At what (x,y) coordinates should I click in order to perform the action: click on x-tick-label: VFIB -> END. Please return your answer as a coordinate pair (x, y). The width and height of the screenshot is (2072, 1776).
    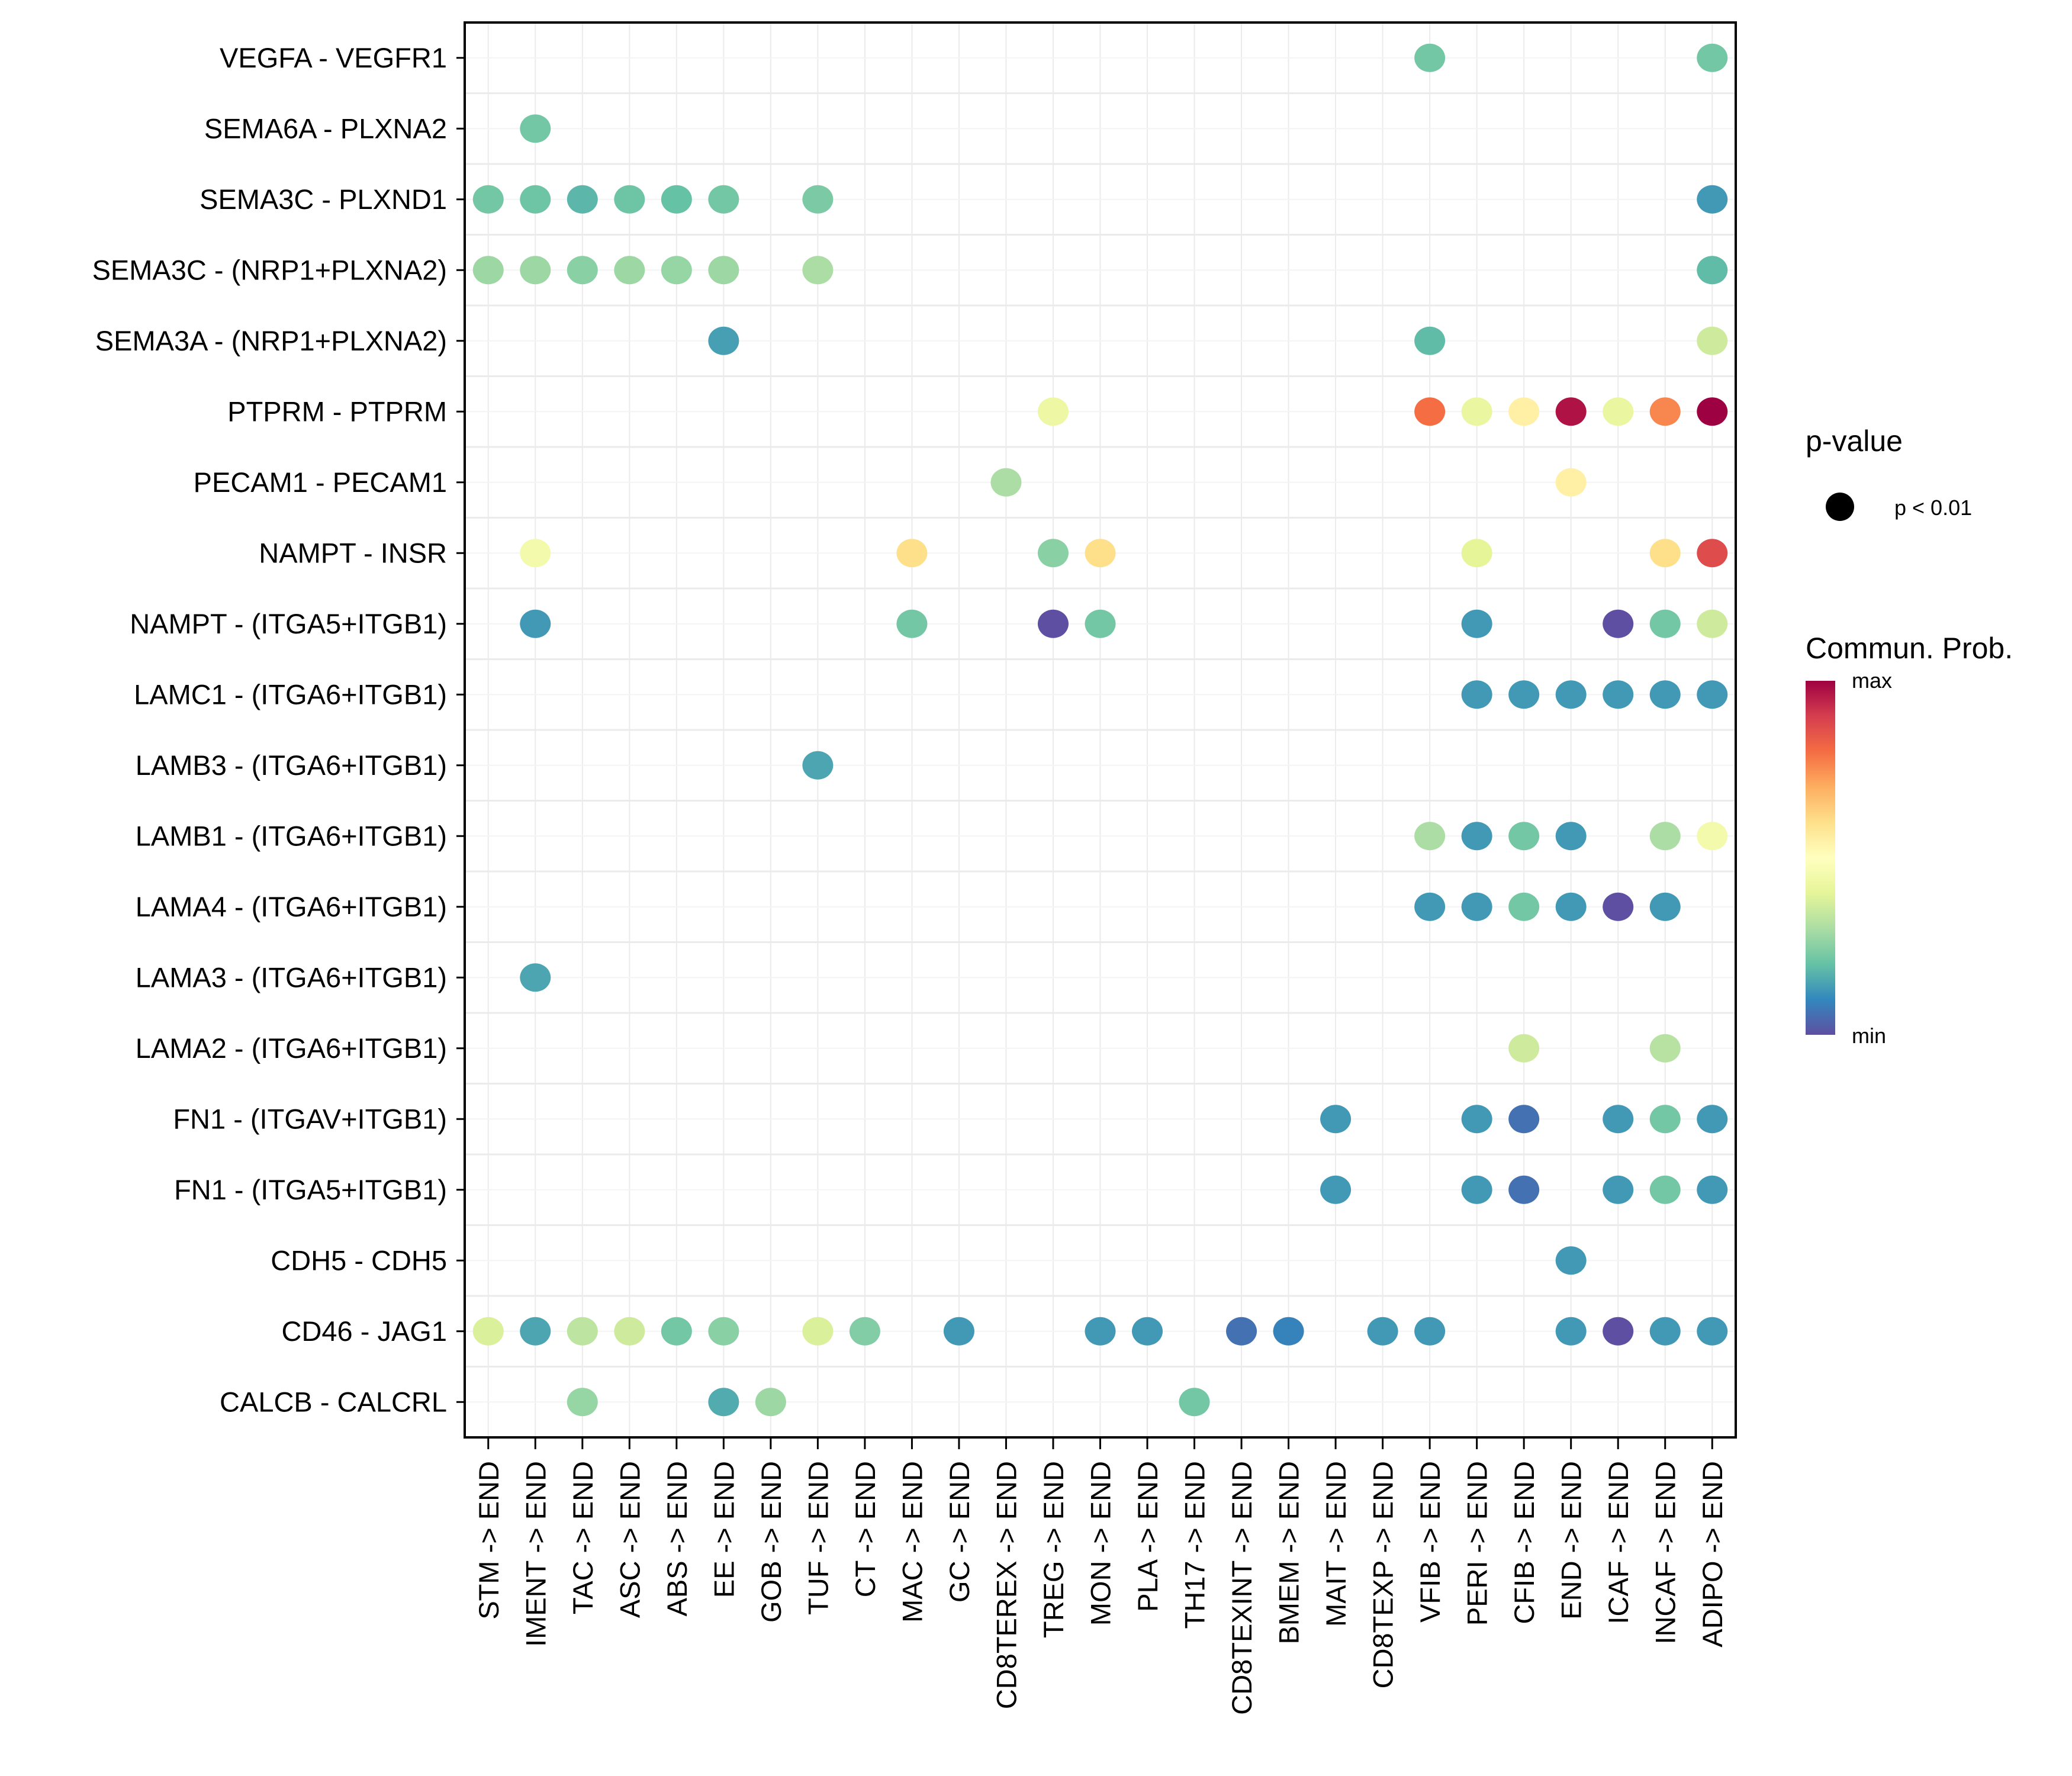
    Looking at the image, I should click on (1430, 1542).